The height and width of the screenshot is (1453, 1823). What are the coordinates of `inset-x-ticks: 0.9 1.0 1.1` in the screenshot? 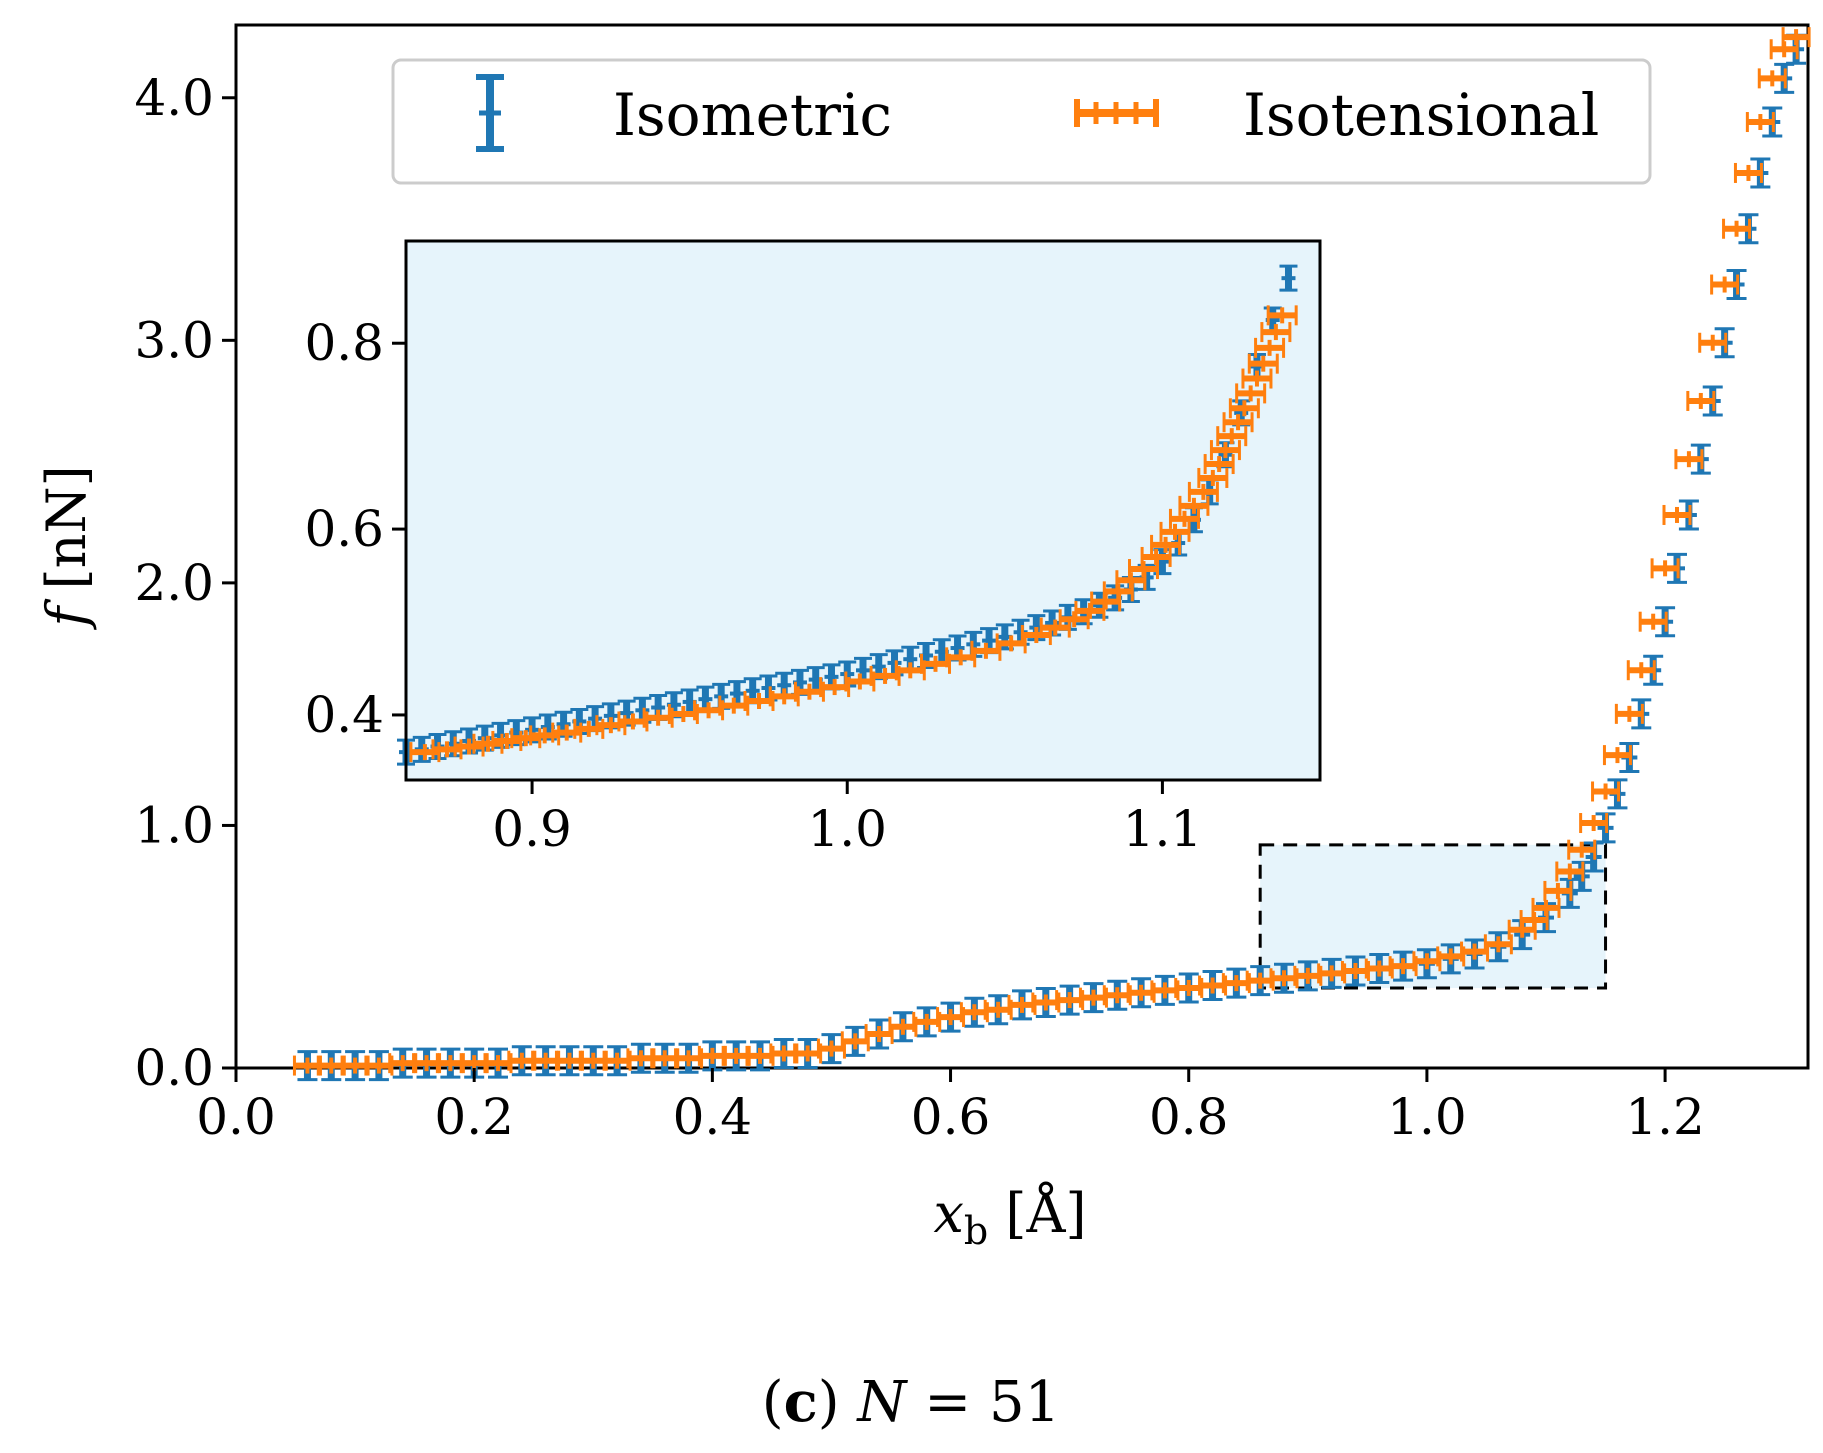 It's located at (847, 819).